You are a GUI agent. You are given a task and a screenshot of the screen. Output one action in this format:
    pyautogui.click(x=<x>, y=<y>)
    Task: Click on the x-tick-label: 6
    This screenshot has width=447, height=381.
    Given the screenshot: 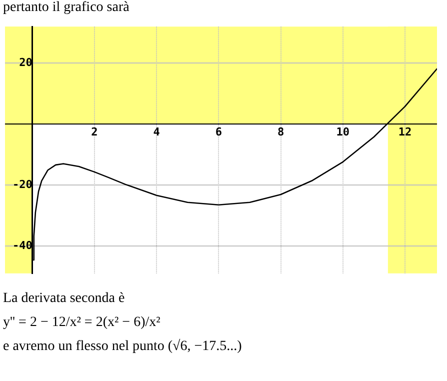 What is the action you would take?
    pyautogui.click(x=218, y=132)
    